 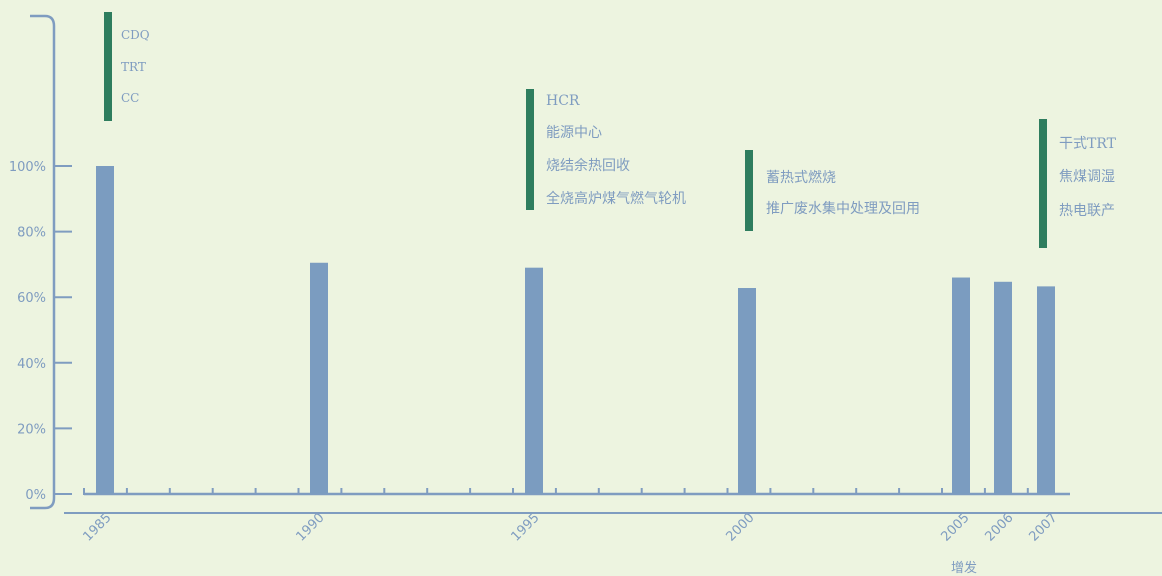 I want to click on y-tick-label: 20%, so click(x=31, y=429).